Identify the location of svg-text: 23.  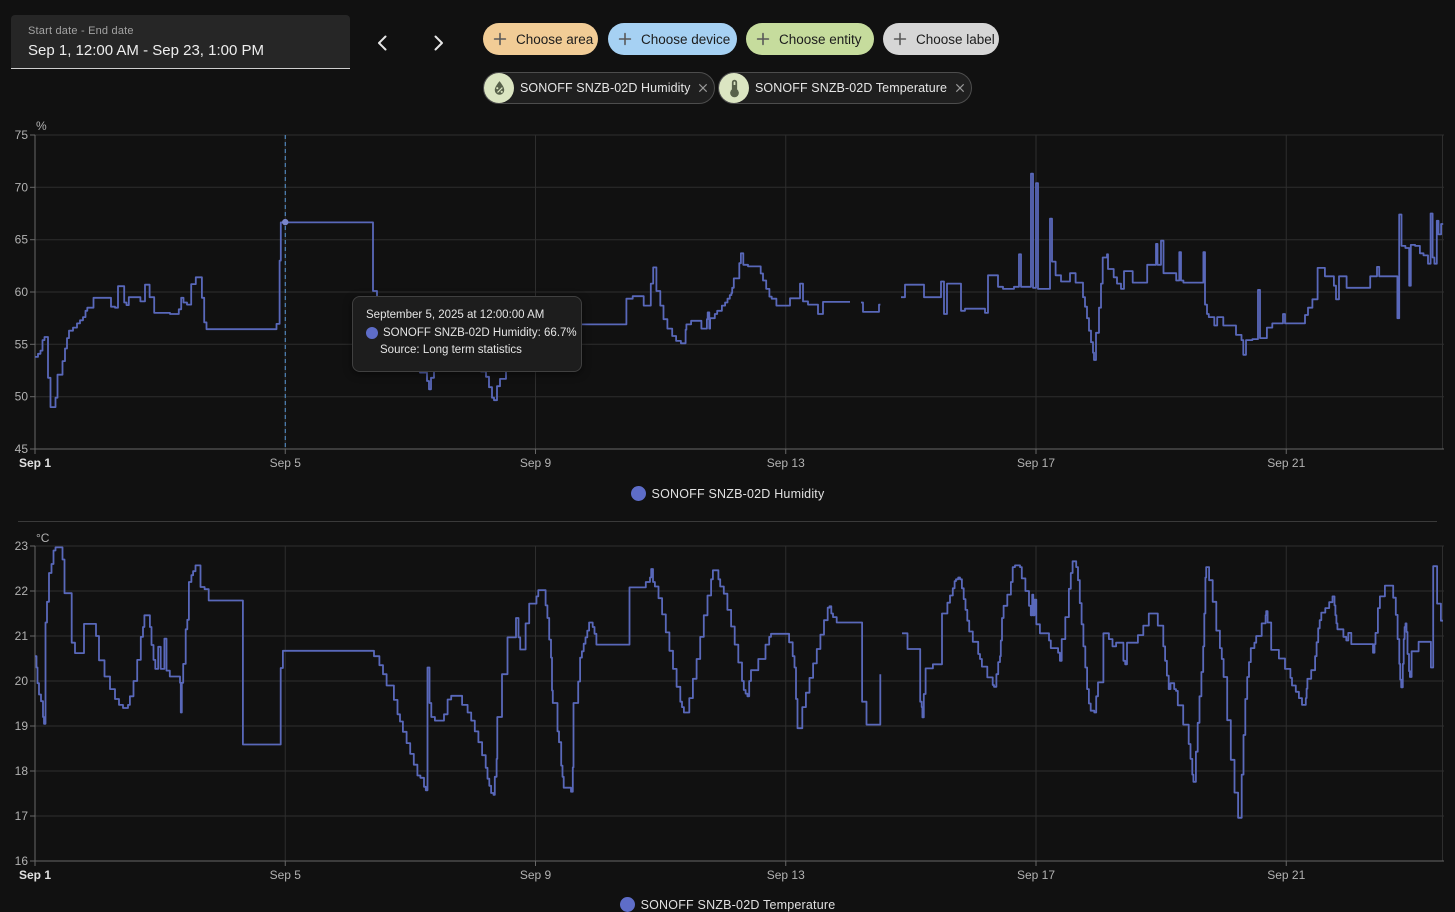
(22, 546).